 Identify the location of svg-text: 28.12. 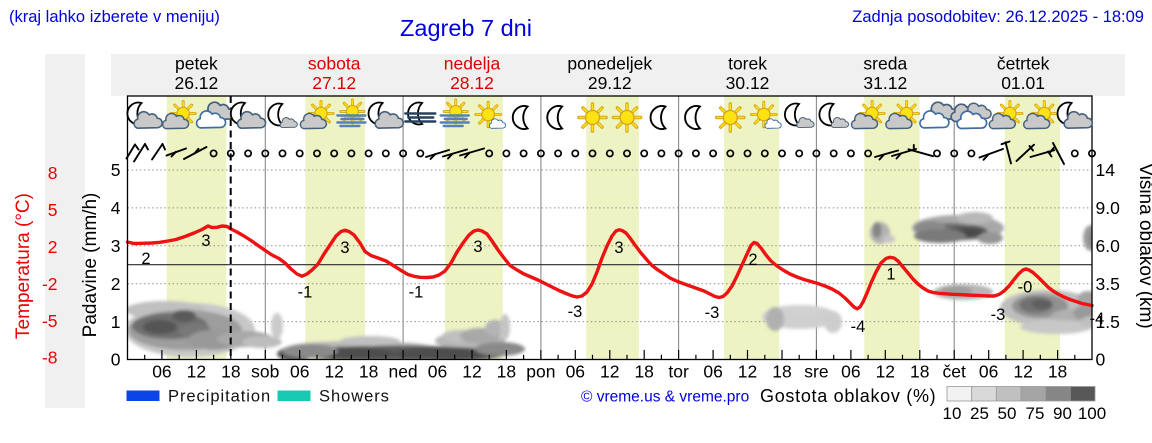
(472, 83).